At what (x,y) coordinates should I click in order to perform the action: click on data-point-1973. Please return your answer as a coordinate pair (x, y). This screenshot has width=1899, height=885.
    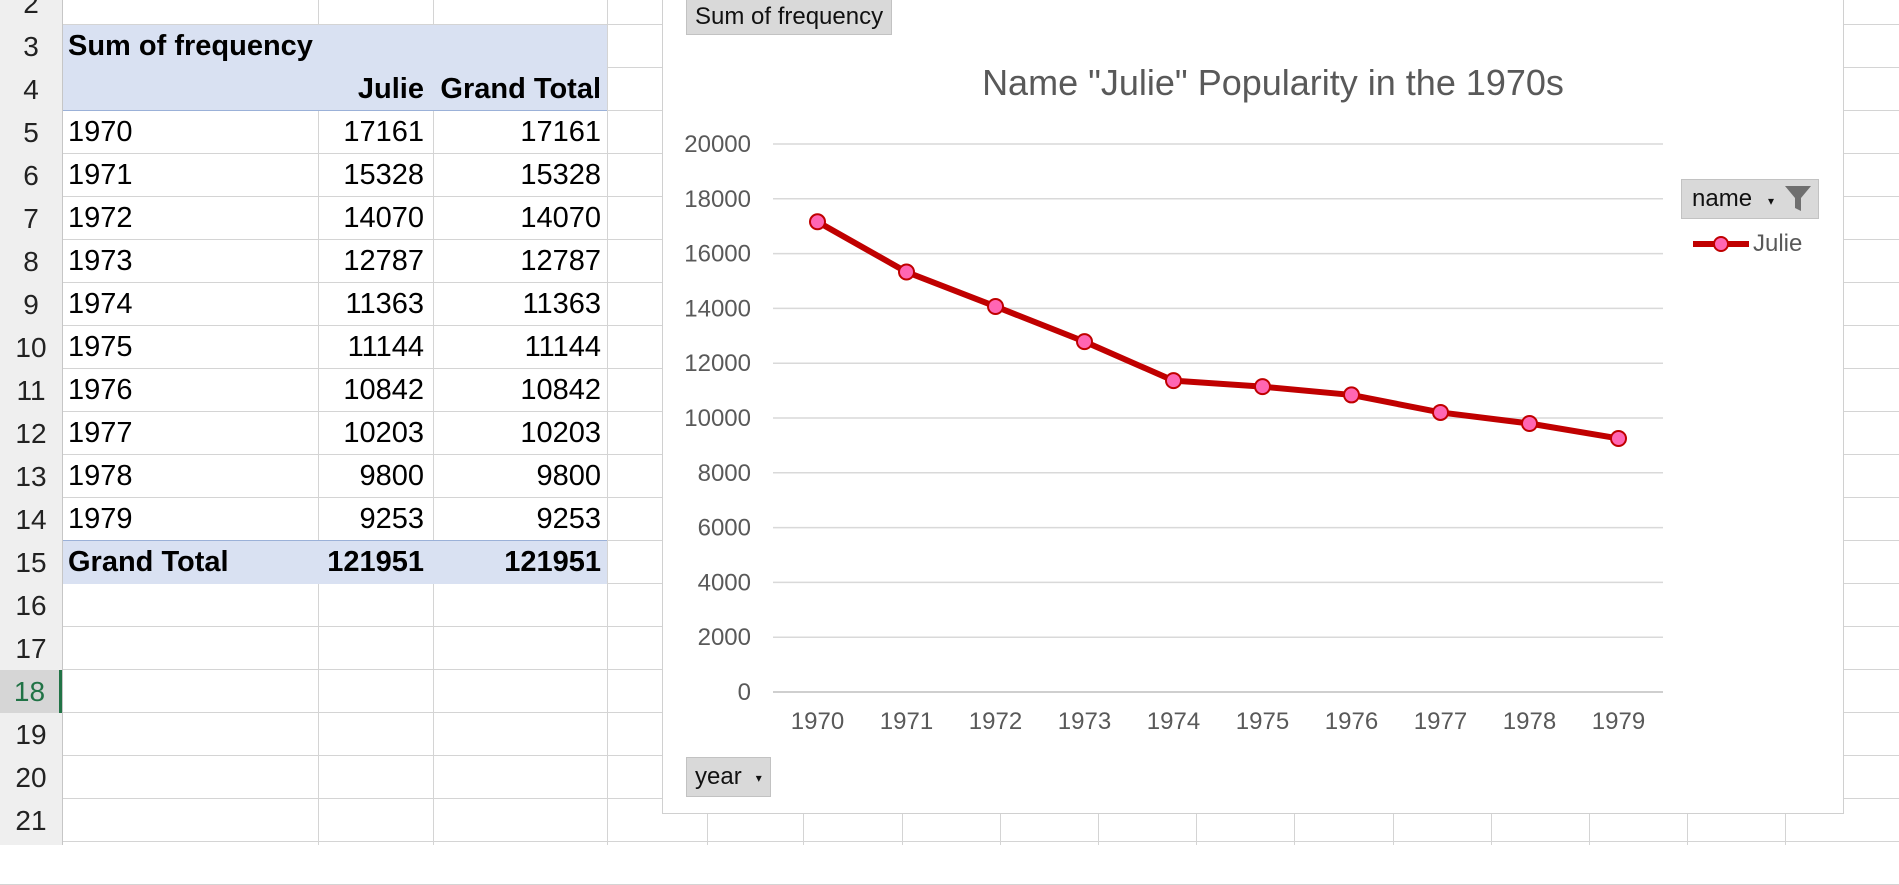
    Looking at the image, I should click on (1084, 342).